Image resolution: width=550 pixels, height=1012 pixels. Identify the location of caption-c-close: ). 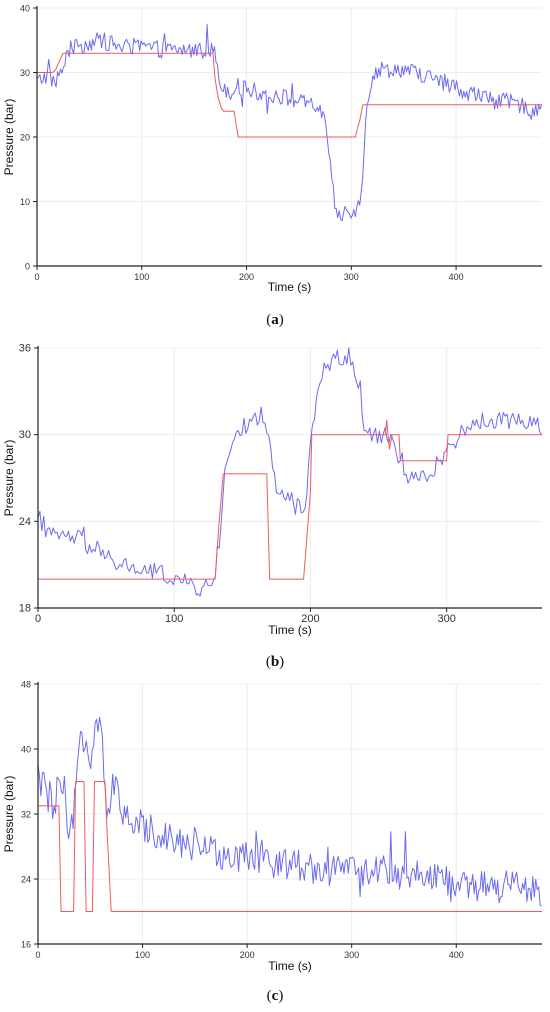
(281, 996).